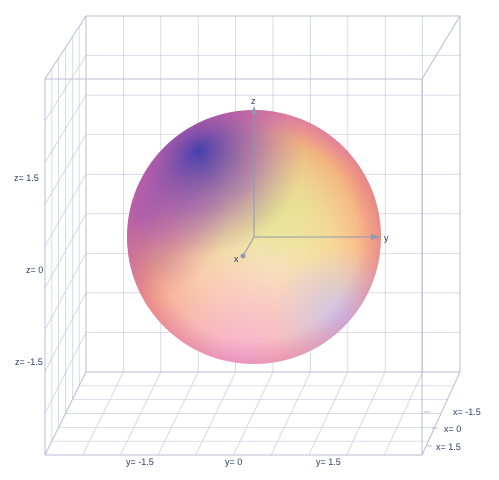 Image resolution: width=499 pixels, height=480 pixels. Describe the element at coordinates (26, 178) in the screenshot. I see `z-tick-label-1: z= 1.5` at that location.